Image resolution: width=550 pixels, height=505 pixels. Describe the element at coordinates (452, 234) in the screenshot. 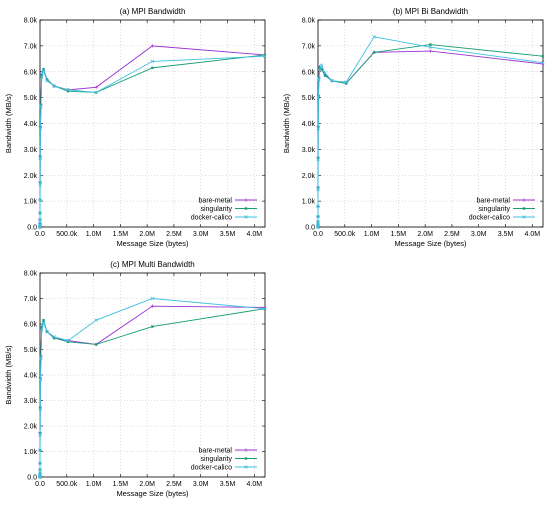

I see `x-tick-label: 2.5M` at that location.